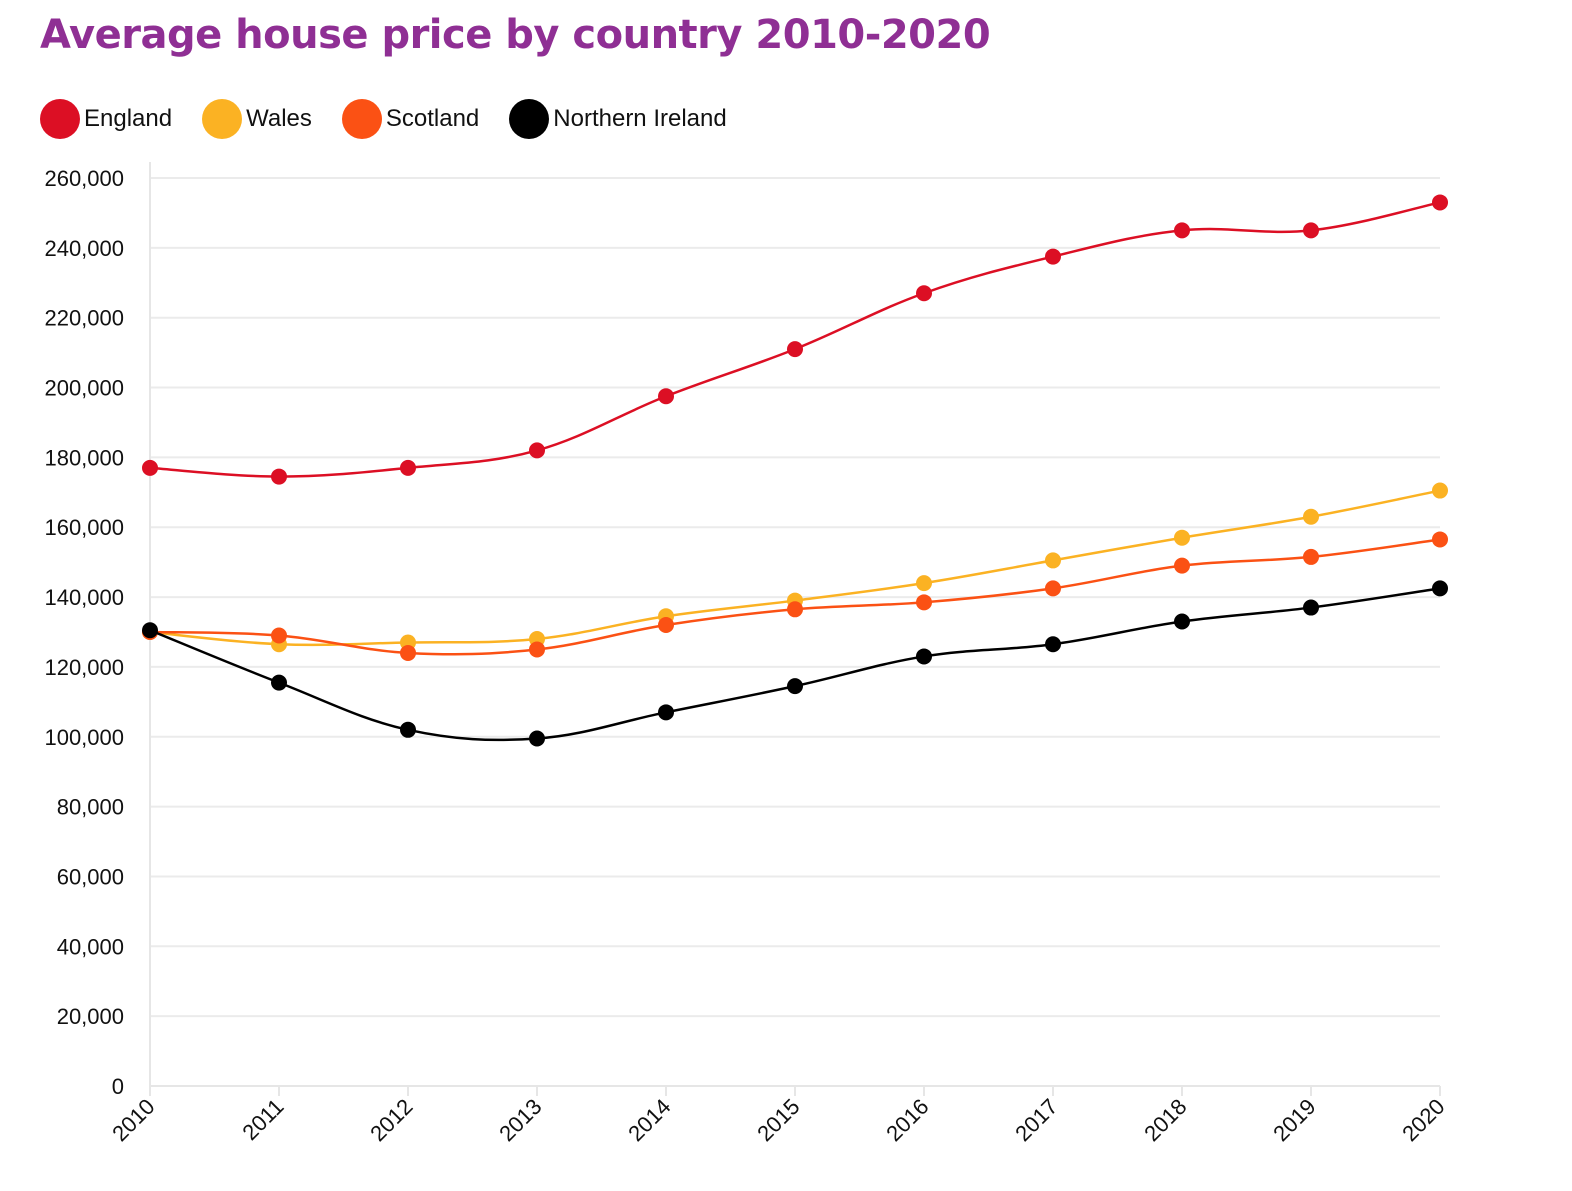 The height and width of the screenshot is (1191, 1572). Describe the element at coordinates (924, 583) in the screenshot. I see `data-point-wales-2016` at that location.